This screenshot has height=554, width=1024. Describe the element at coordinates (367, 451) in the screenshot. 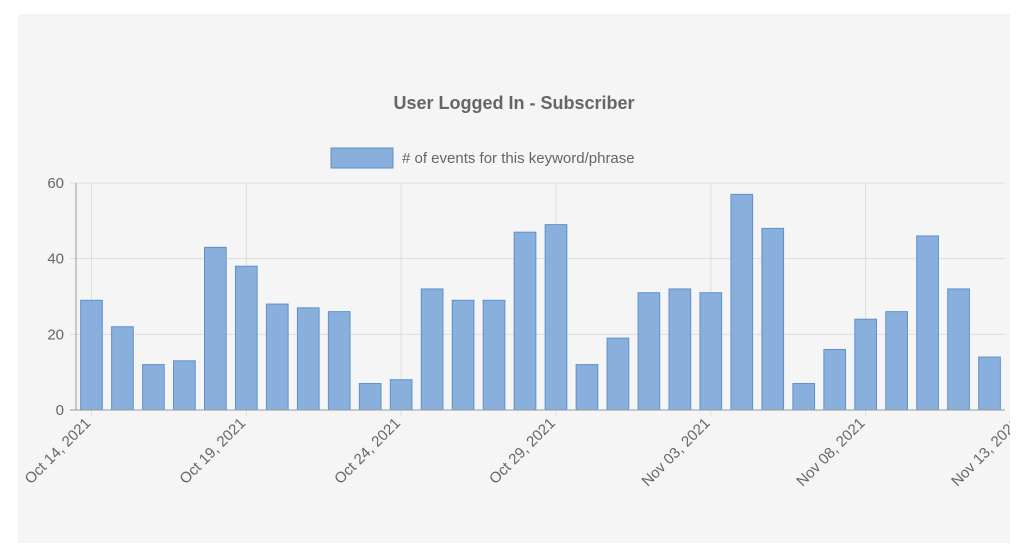

I see `x-tick-label: Oct 24, 2021` at that location.